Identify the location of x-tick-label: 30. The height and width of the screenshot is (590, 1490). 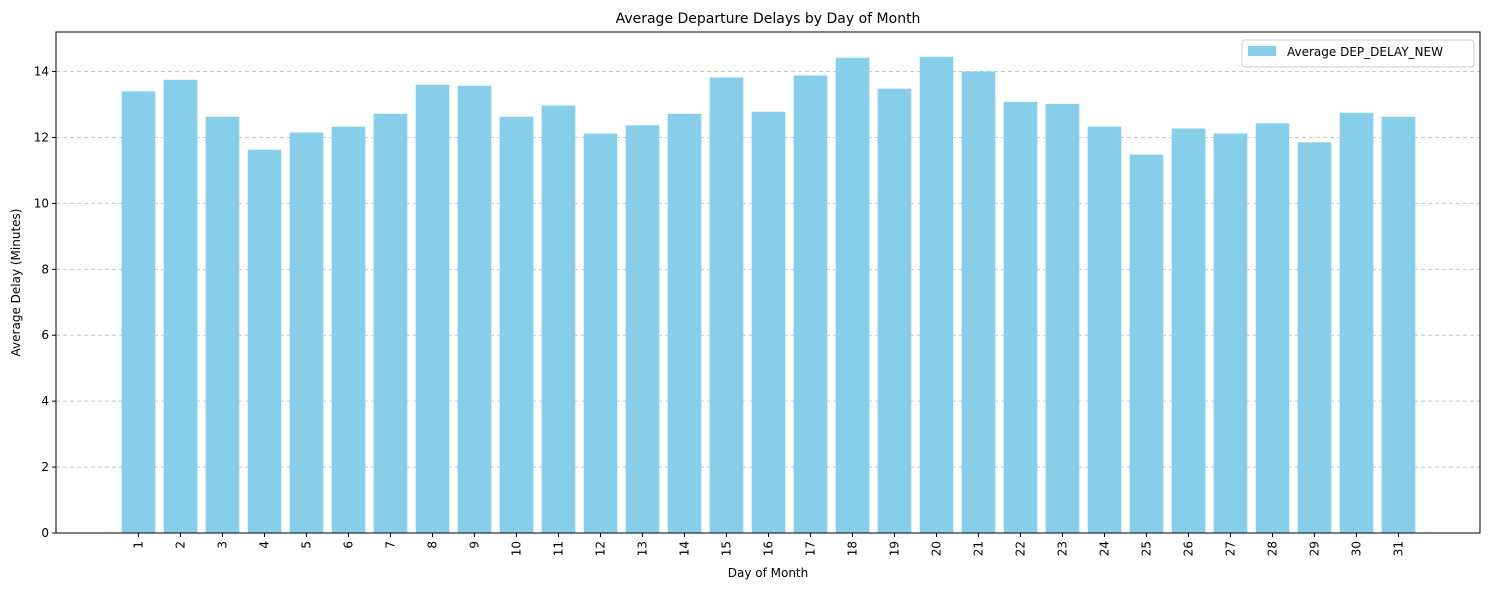
(1357, 548).